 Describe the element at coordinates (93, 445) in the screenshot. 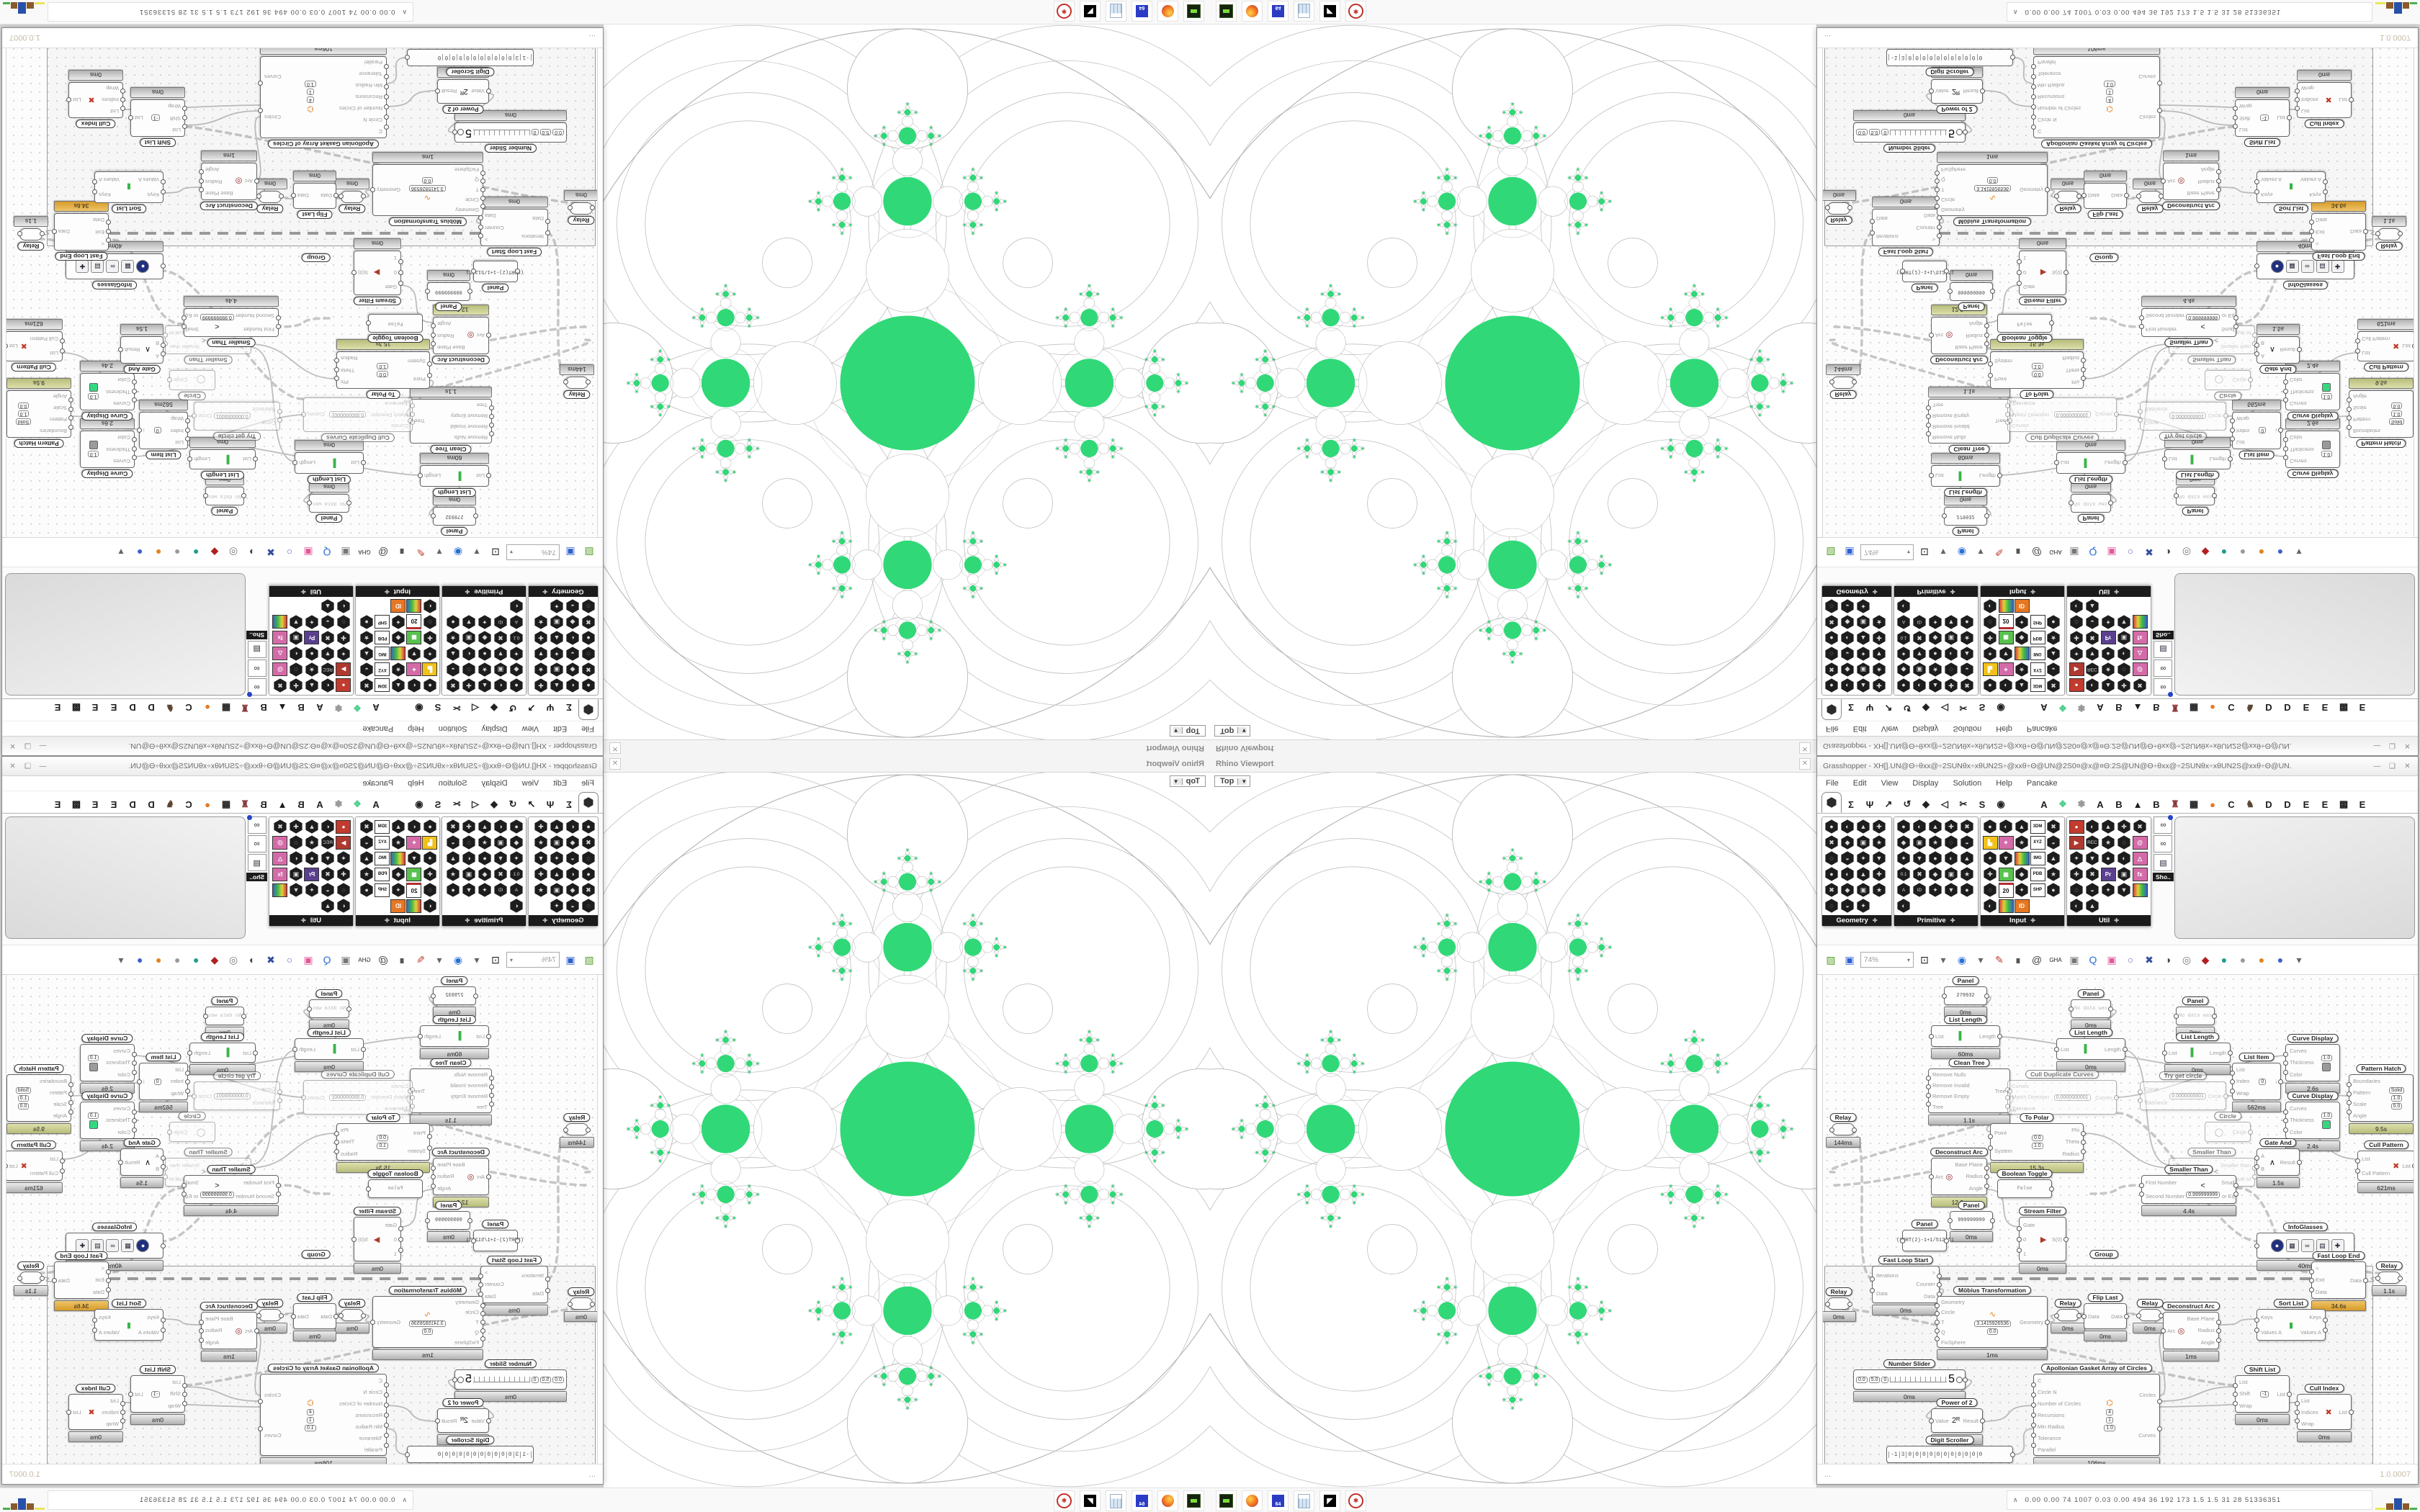

I see `color-swatch` at that location.